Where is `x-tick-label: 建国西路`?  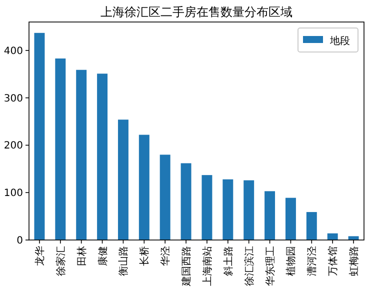 x-tick-label: 建国西路 is located at coordinates (186, 266).